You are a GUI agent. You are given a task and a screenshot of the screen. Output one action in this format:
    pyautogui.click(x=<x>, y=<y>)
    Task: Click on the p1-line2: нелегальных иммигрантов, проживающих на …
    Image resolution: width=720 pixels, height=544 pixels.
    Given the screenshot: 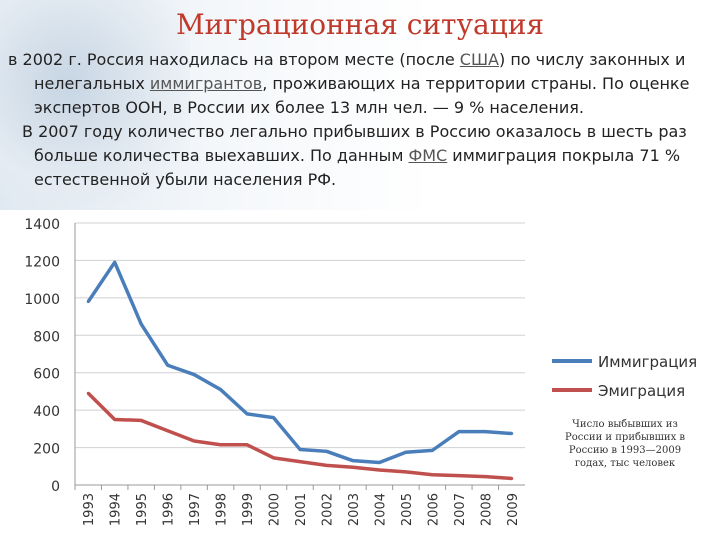 What is the action you would take?
    pyautogui.click(x=358, y=84)
    